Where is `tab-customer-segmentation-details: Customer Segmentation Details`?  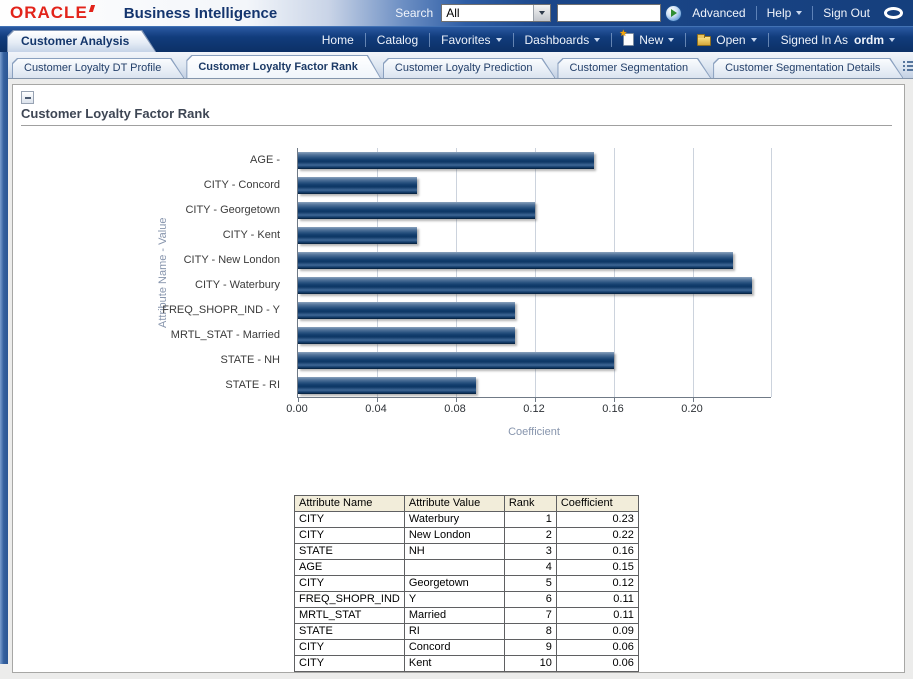
tab-customer-segmentation-details: Customer Segmentation Details is located at coordinates (808, 68).